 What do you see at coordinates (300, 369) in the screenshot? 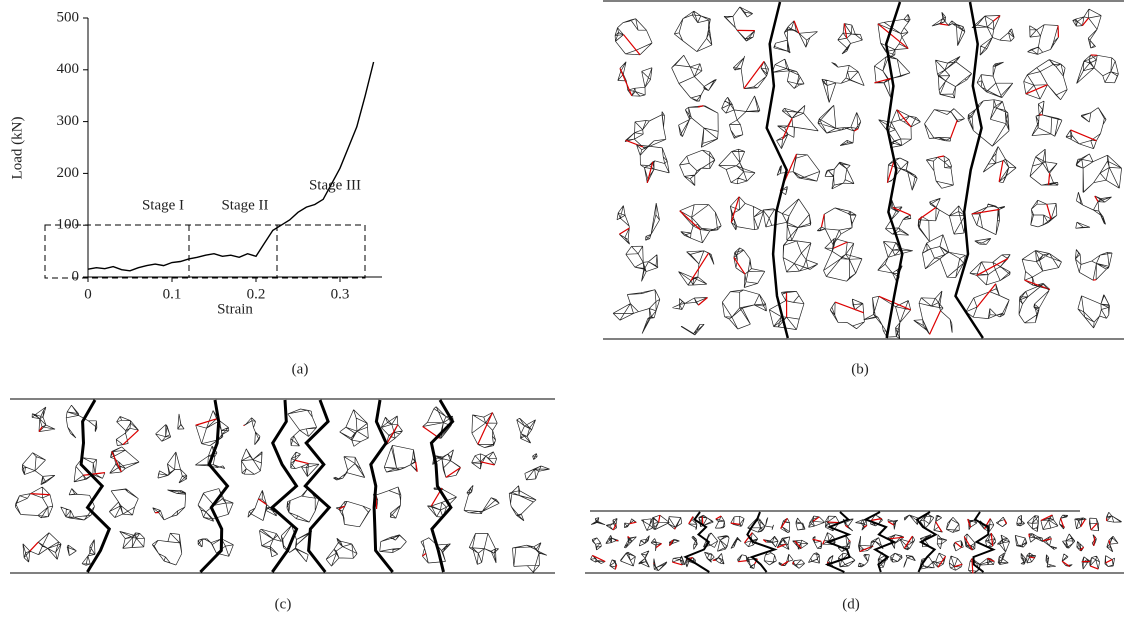
I see `panel-label: (a)` at bounding box center [300, 369].